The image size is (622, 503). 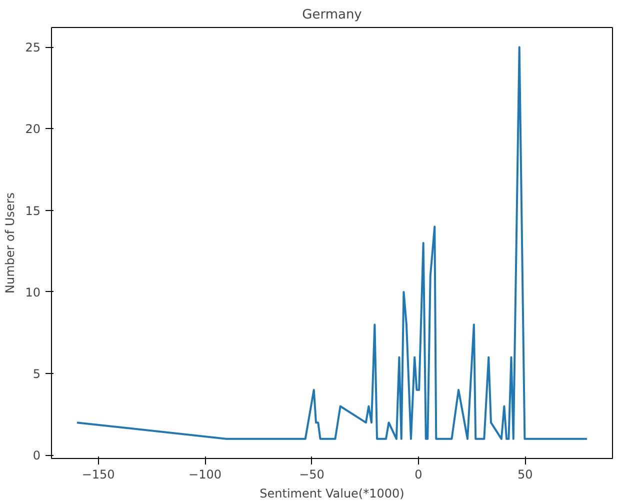 I want to click on x-tick-label: 50, so click(x=525, y=475).